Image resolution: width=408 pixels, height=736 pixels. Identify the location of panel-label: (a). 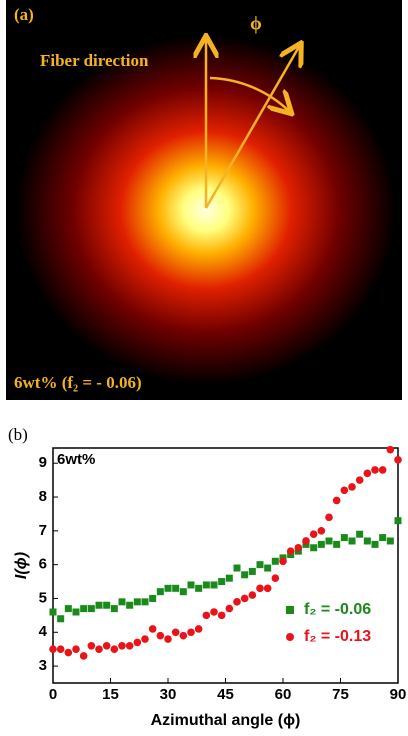
(24, 14).